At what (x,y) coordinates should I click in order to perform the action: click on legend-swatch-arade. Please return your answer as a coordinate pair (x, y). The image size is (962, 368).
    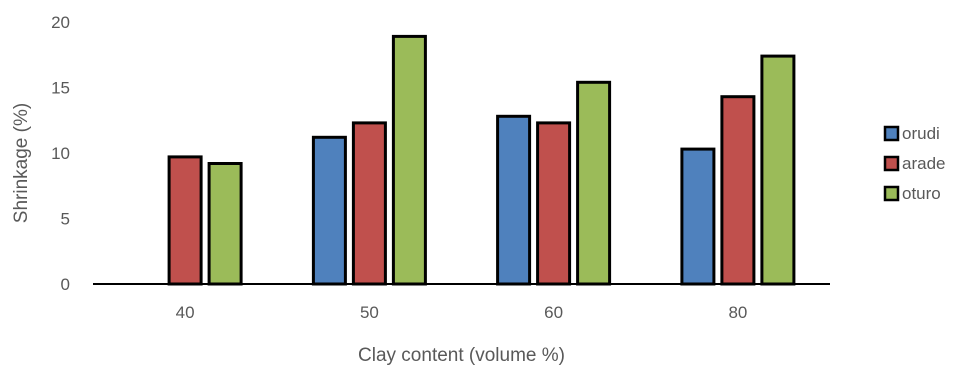
    Looking at the image, I should click on (891, 163).